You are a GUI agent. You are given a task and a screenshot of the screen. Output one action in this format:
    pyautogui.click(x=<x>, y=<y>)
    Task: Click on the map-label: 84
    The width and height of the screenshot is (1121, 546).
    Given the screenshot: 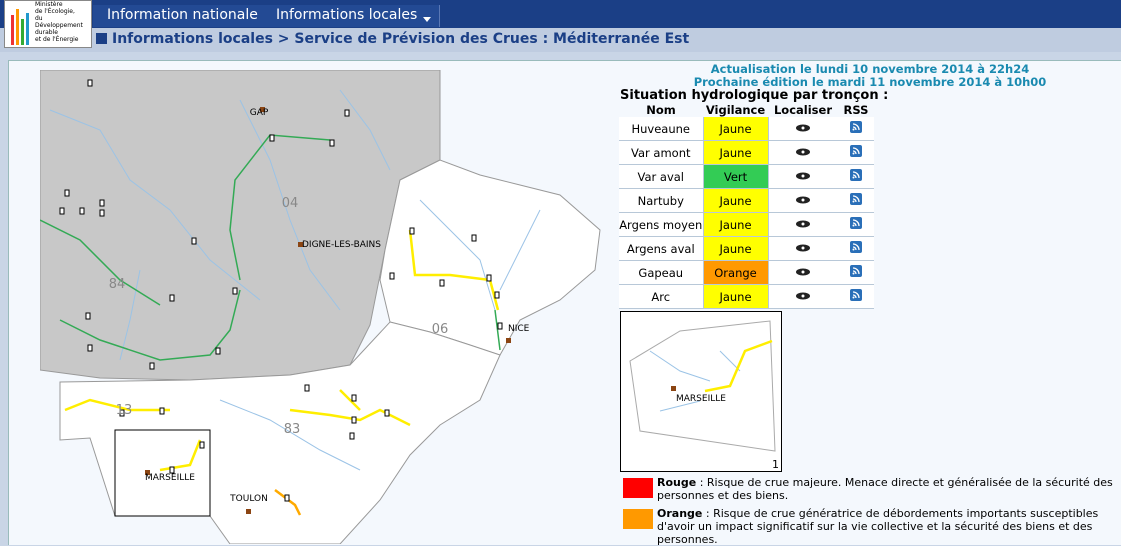 What is the action you would take?
    pyautogui.click(x=117, y=284)
    